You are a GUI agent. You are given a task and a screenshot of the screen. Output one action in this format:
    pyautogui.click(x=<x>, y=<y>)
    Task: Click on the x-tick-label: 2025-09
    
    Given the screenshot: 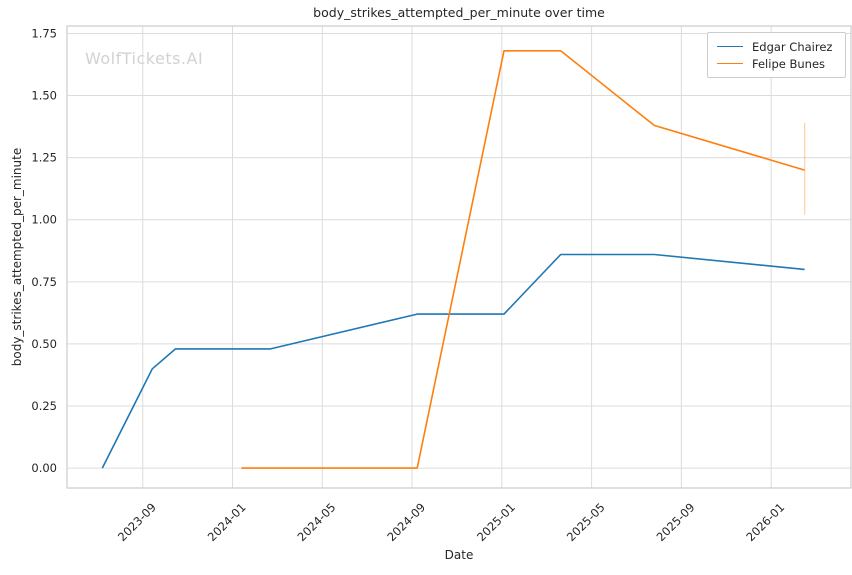 What is the action you would take?
    pyautogui.click(x=676, y=522)
    